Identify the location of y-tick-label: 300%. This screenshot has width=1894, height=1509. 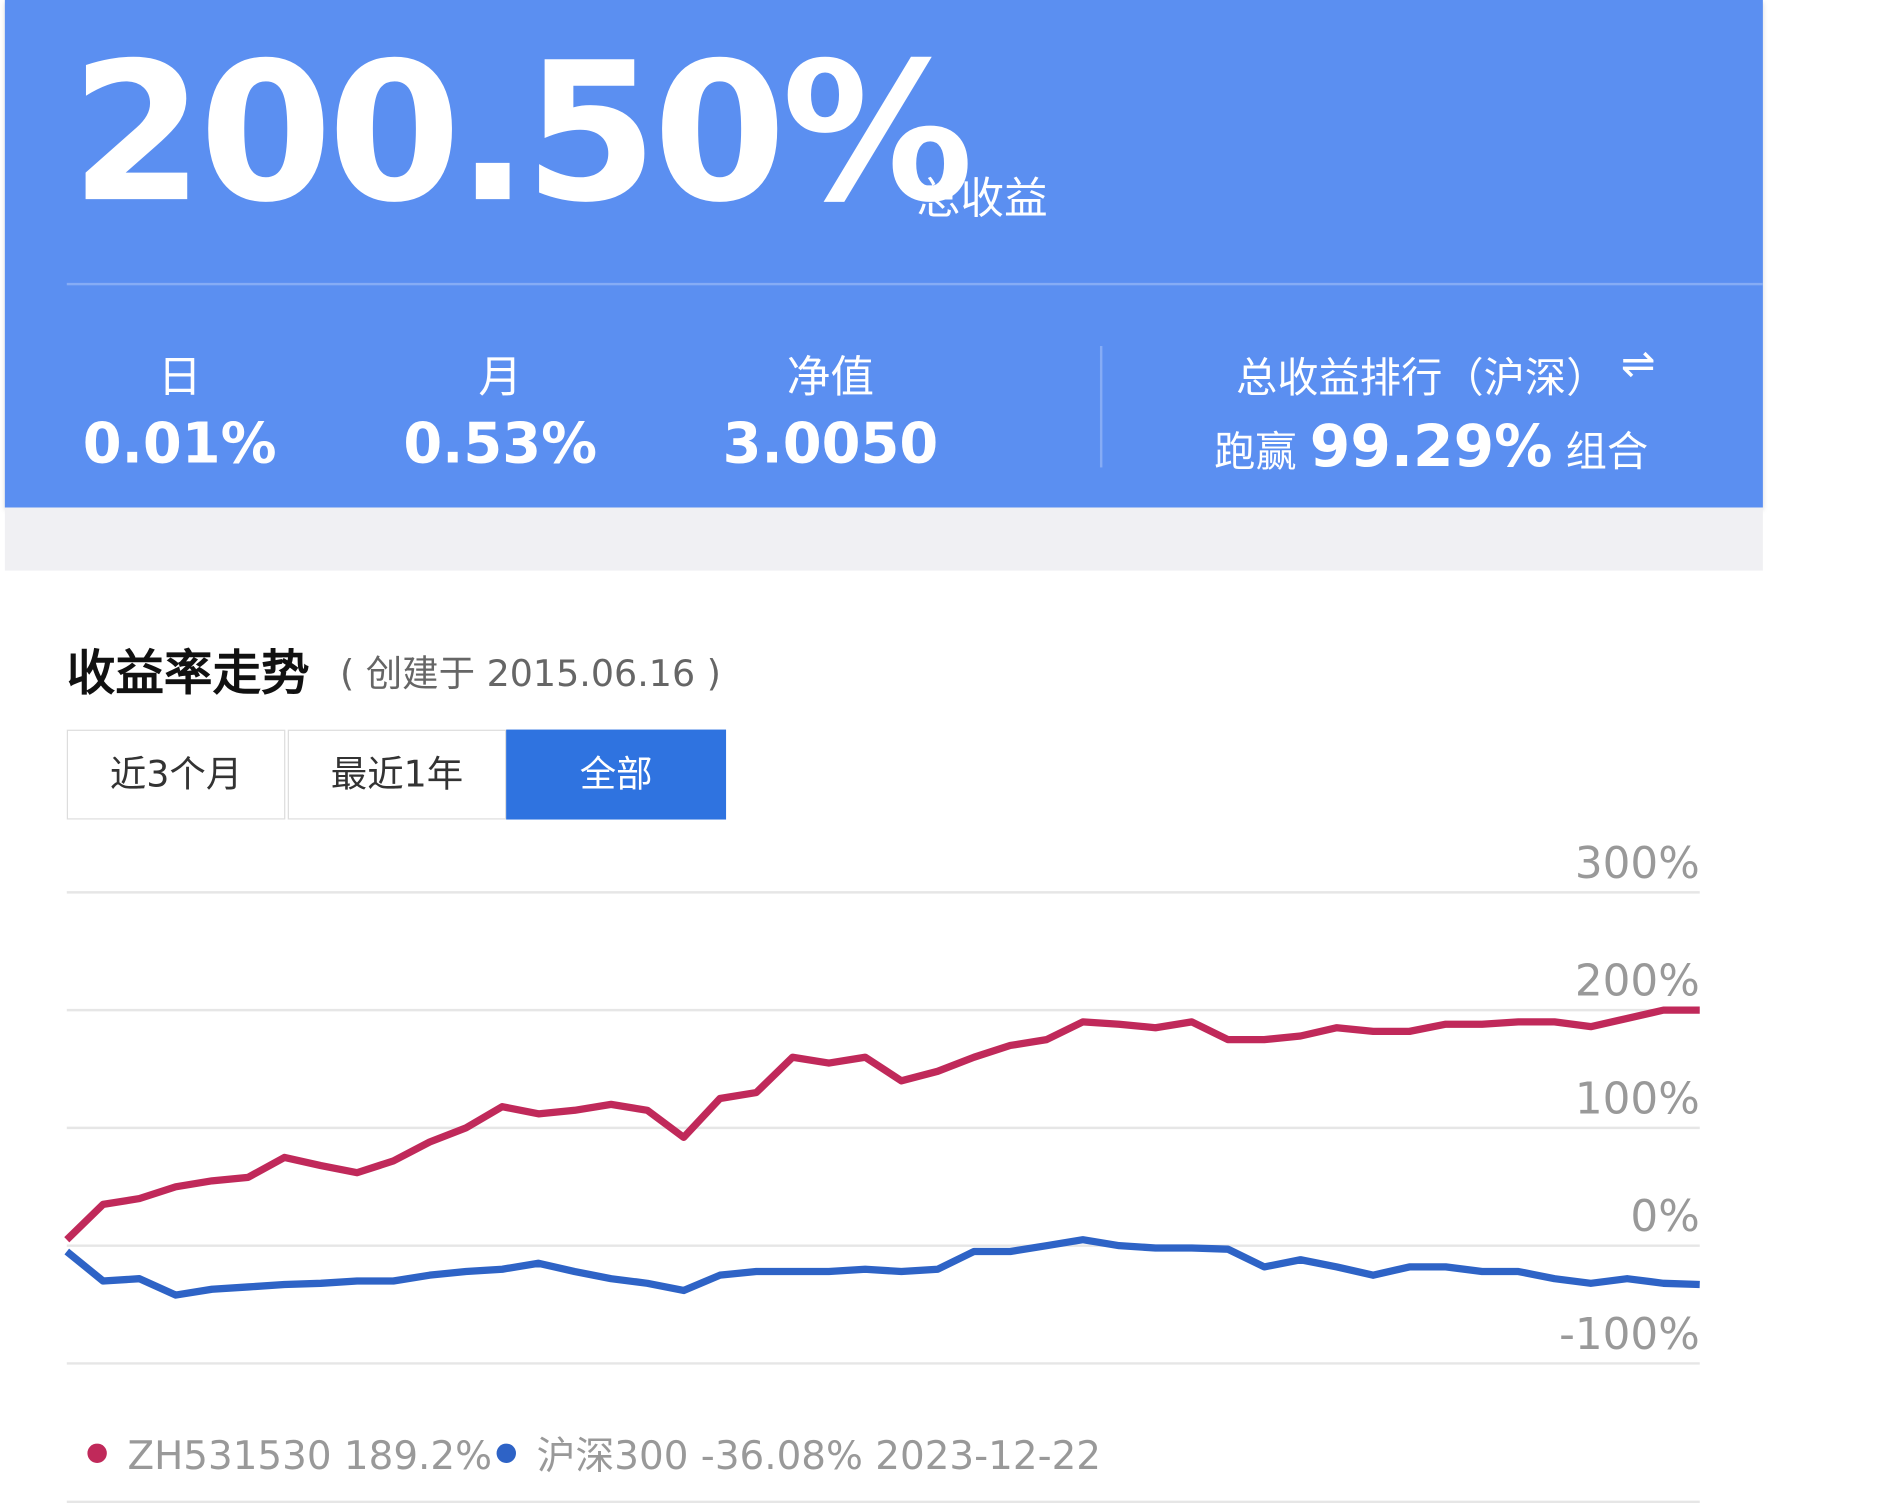
(1637, 863).